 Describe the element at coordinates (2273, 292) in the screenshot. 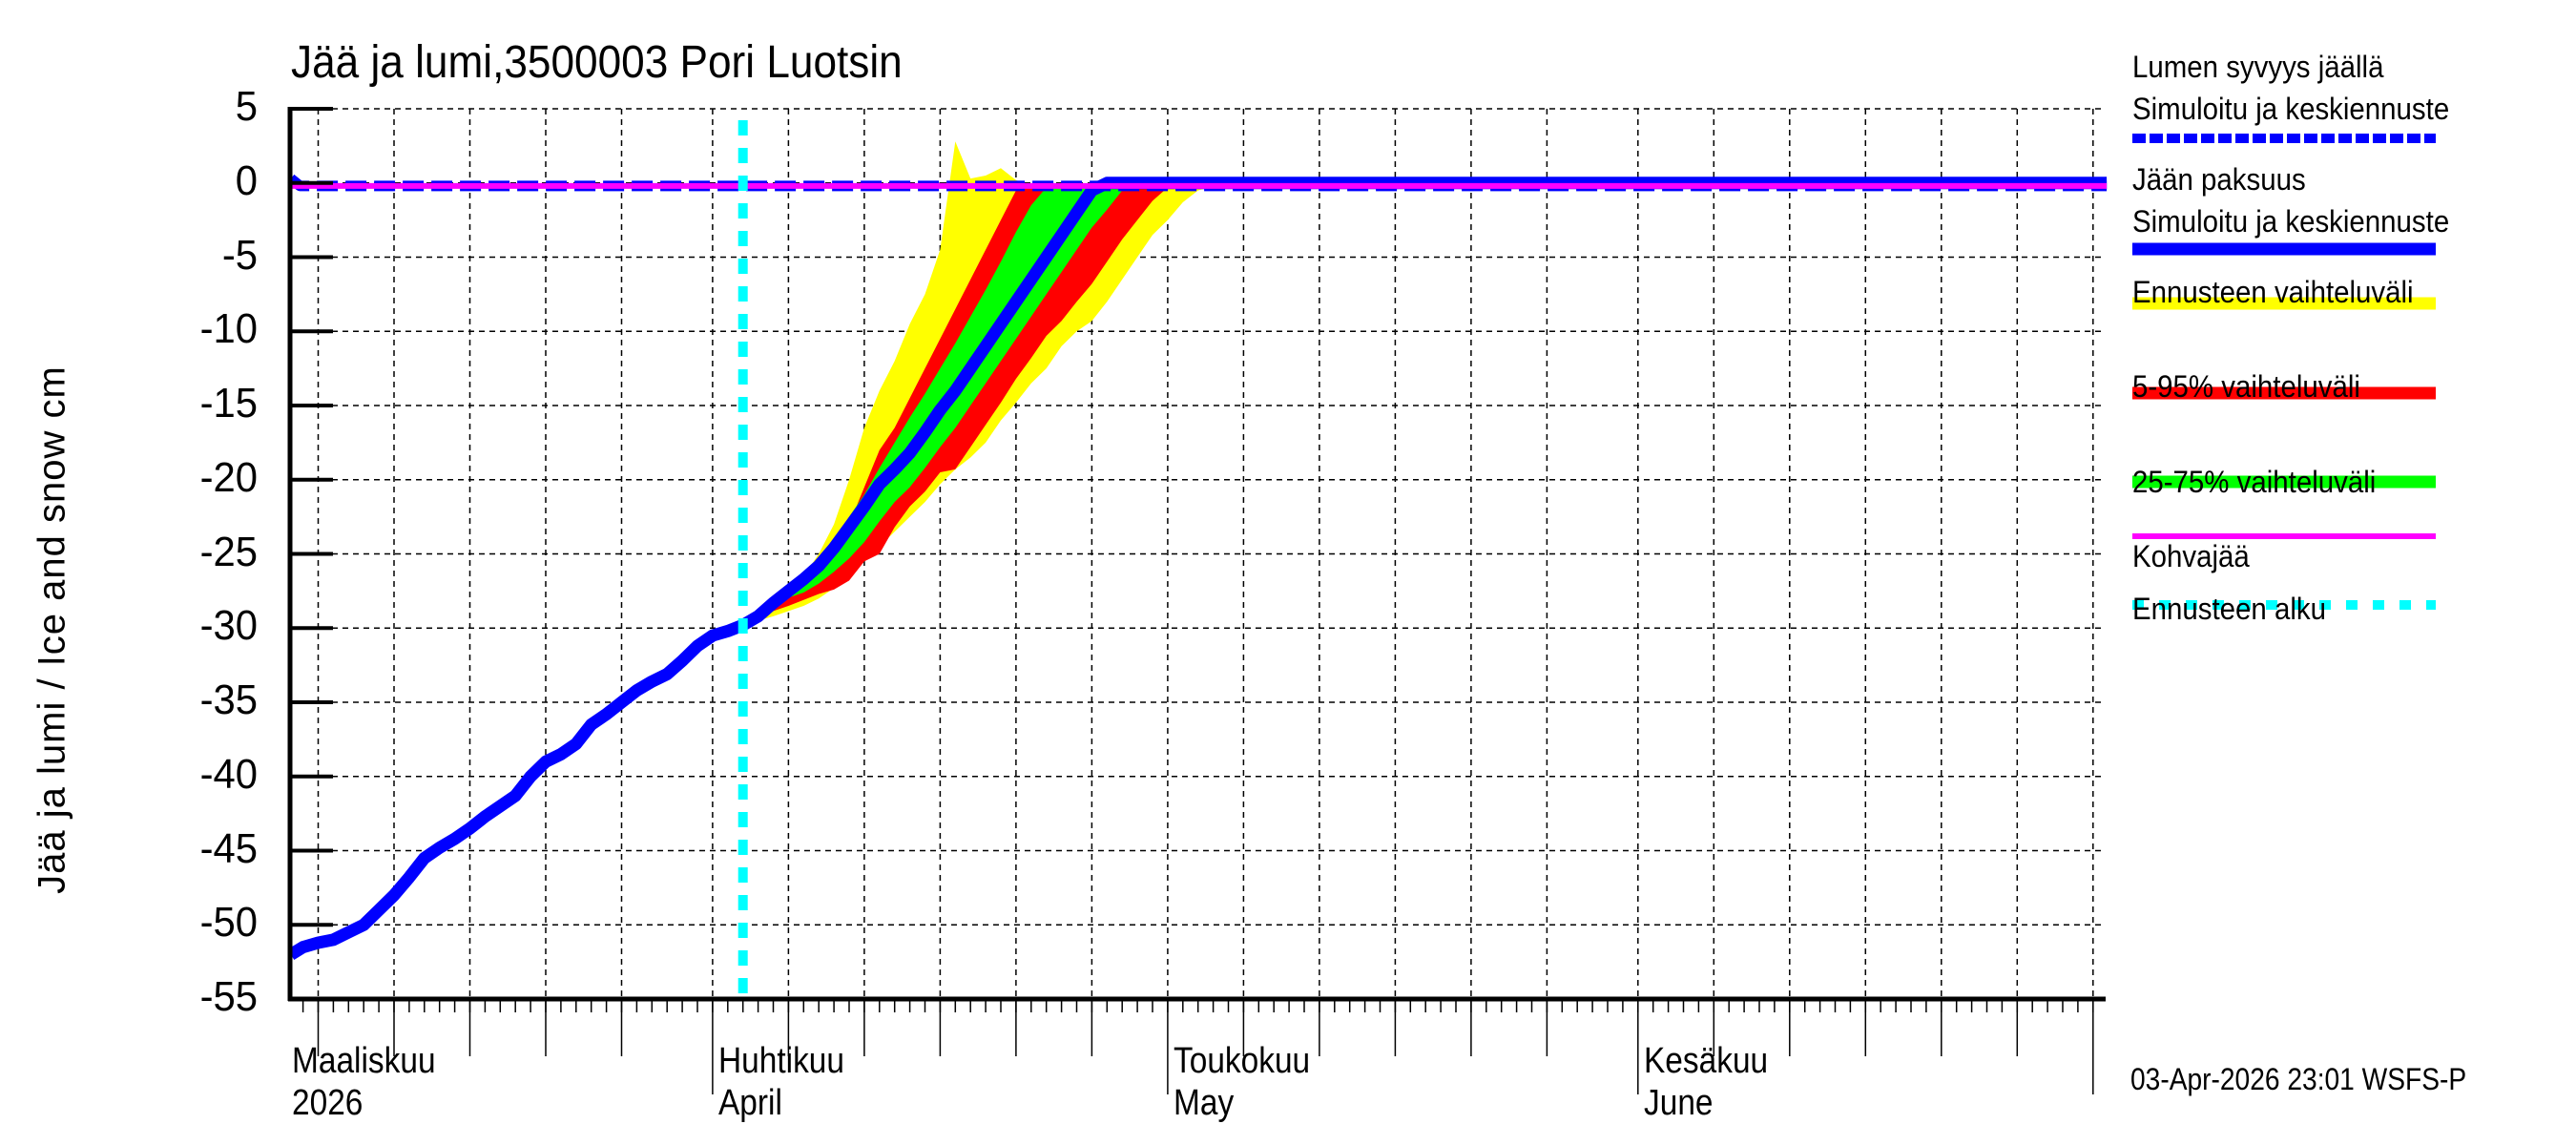

I see `legend-label: Ennusteen vaihteluväli` at that location.